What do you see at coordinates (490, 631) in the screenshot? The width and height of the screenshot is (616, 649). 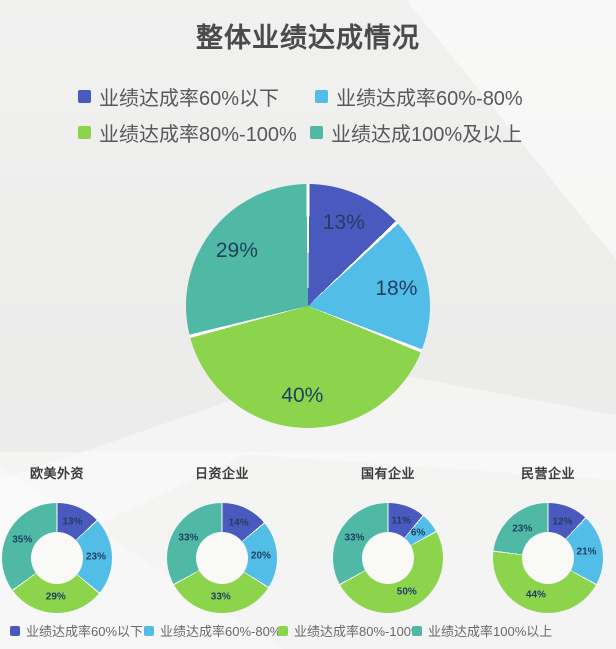 I see `legend-label: 业绩达成率100%以上` at bounding box center [490, 631].